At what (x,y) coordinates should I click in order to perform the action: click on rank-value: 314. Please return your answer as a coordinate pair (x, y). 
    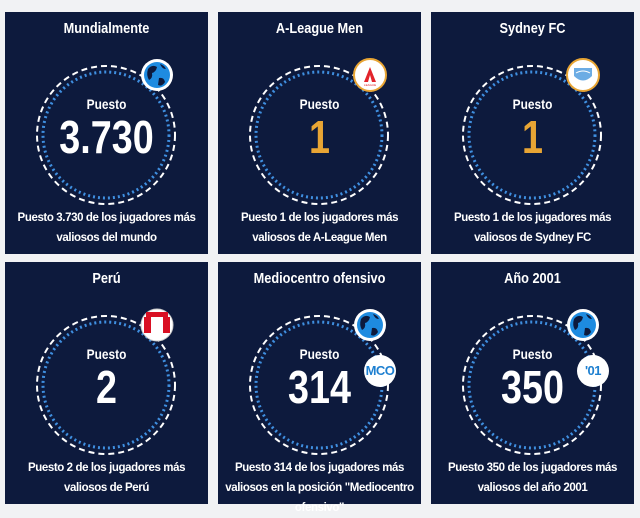
    Looking at the image, I should click on (319, 387).